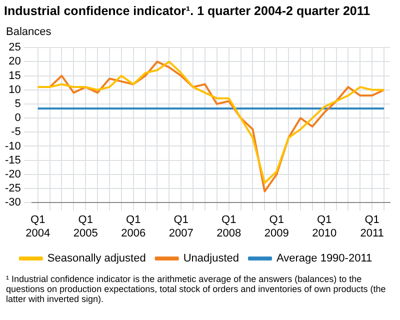 The height and width of the screenshot is (320, 400). I want to click on x-tick-label: Q1 2010, so click(324, 227).